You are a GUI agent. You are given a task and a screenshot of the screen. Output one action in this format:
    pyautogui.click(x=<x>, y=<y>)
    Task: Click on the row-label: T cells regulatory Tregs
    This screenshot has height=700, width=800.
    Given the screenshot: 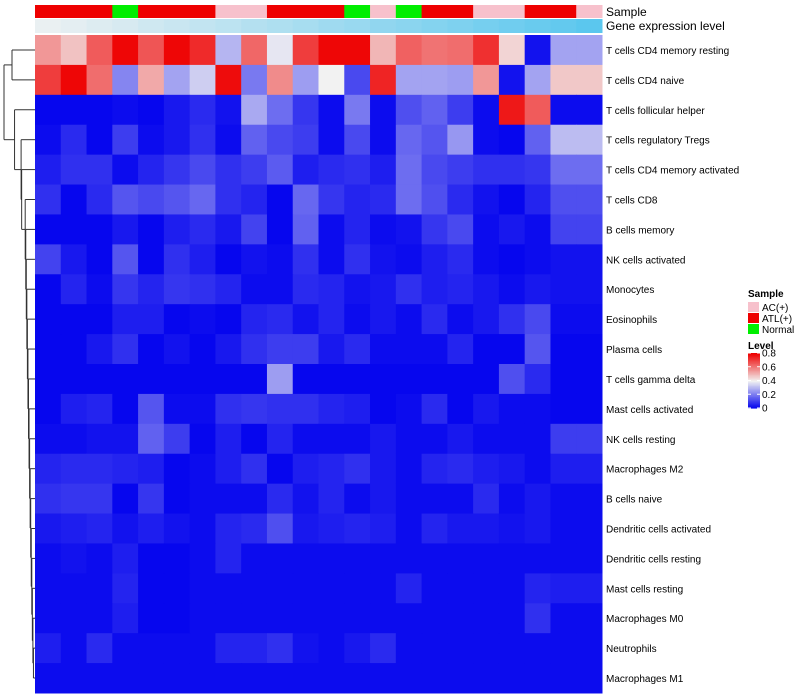 What is the action you would take?
    pyautogui.click(x=658, y=141)
    